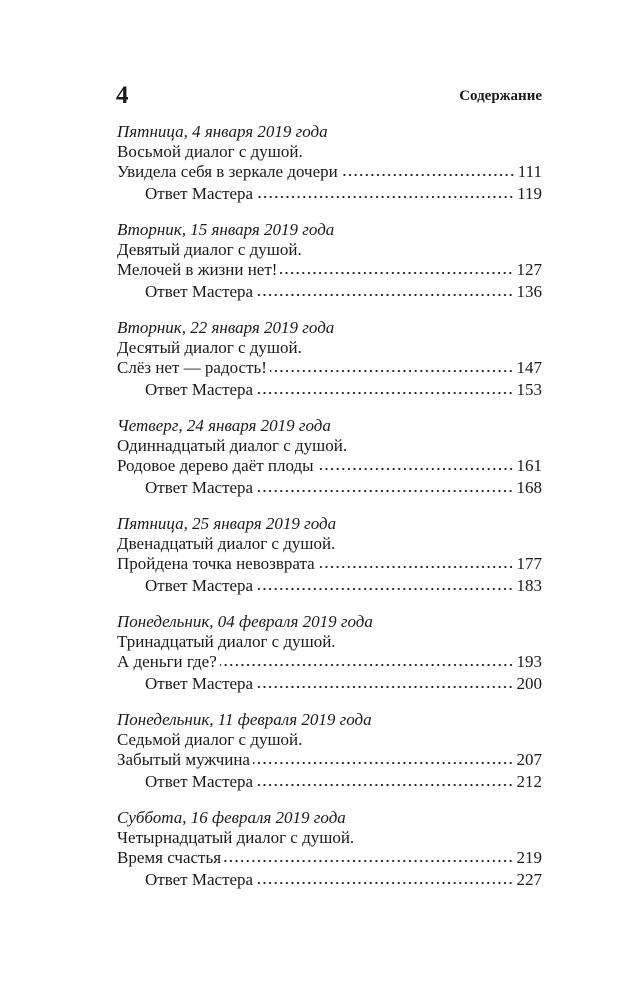  I want to click on entry-subtitle: Девятый диалог с душой., so click(209, 249).